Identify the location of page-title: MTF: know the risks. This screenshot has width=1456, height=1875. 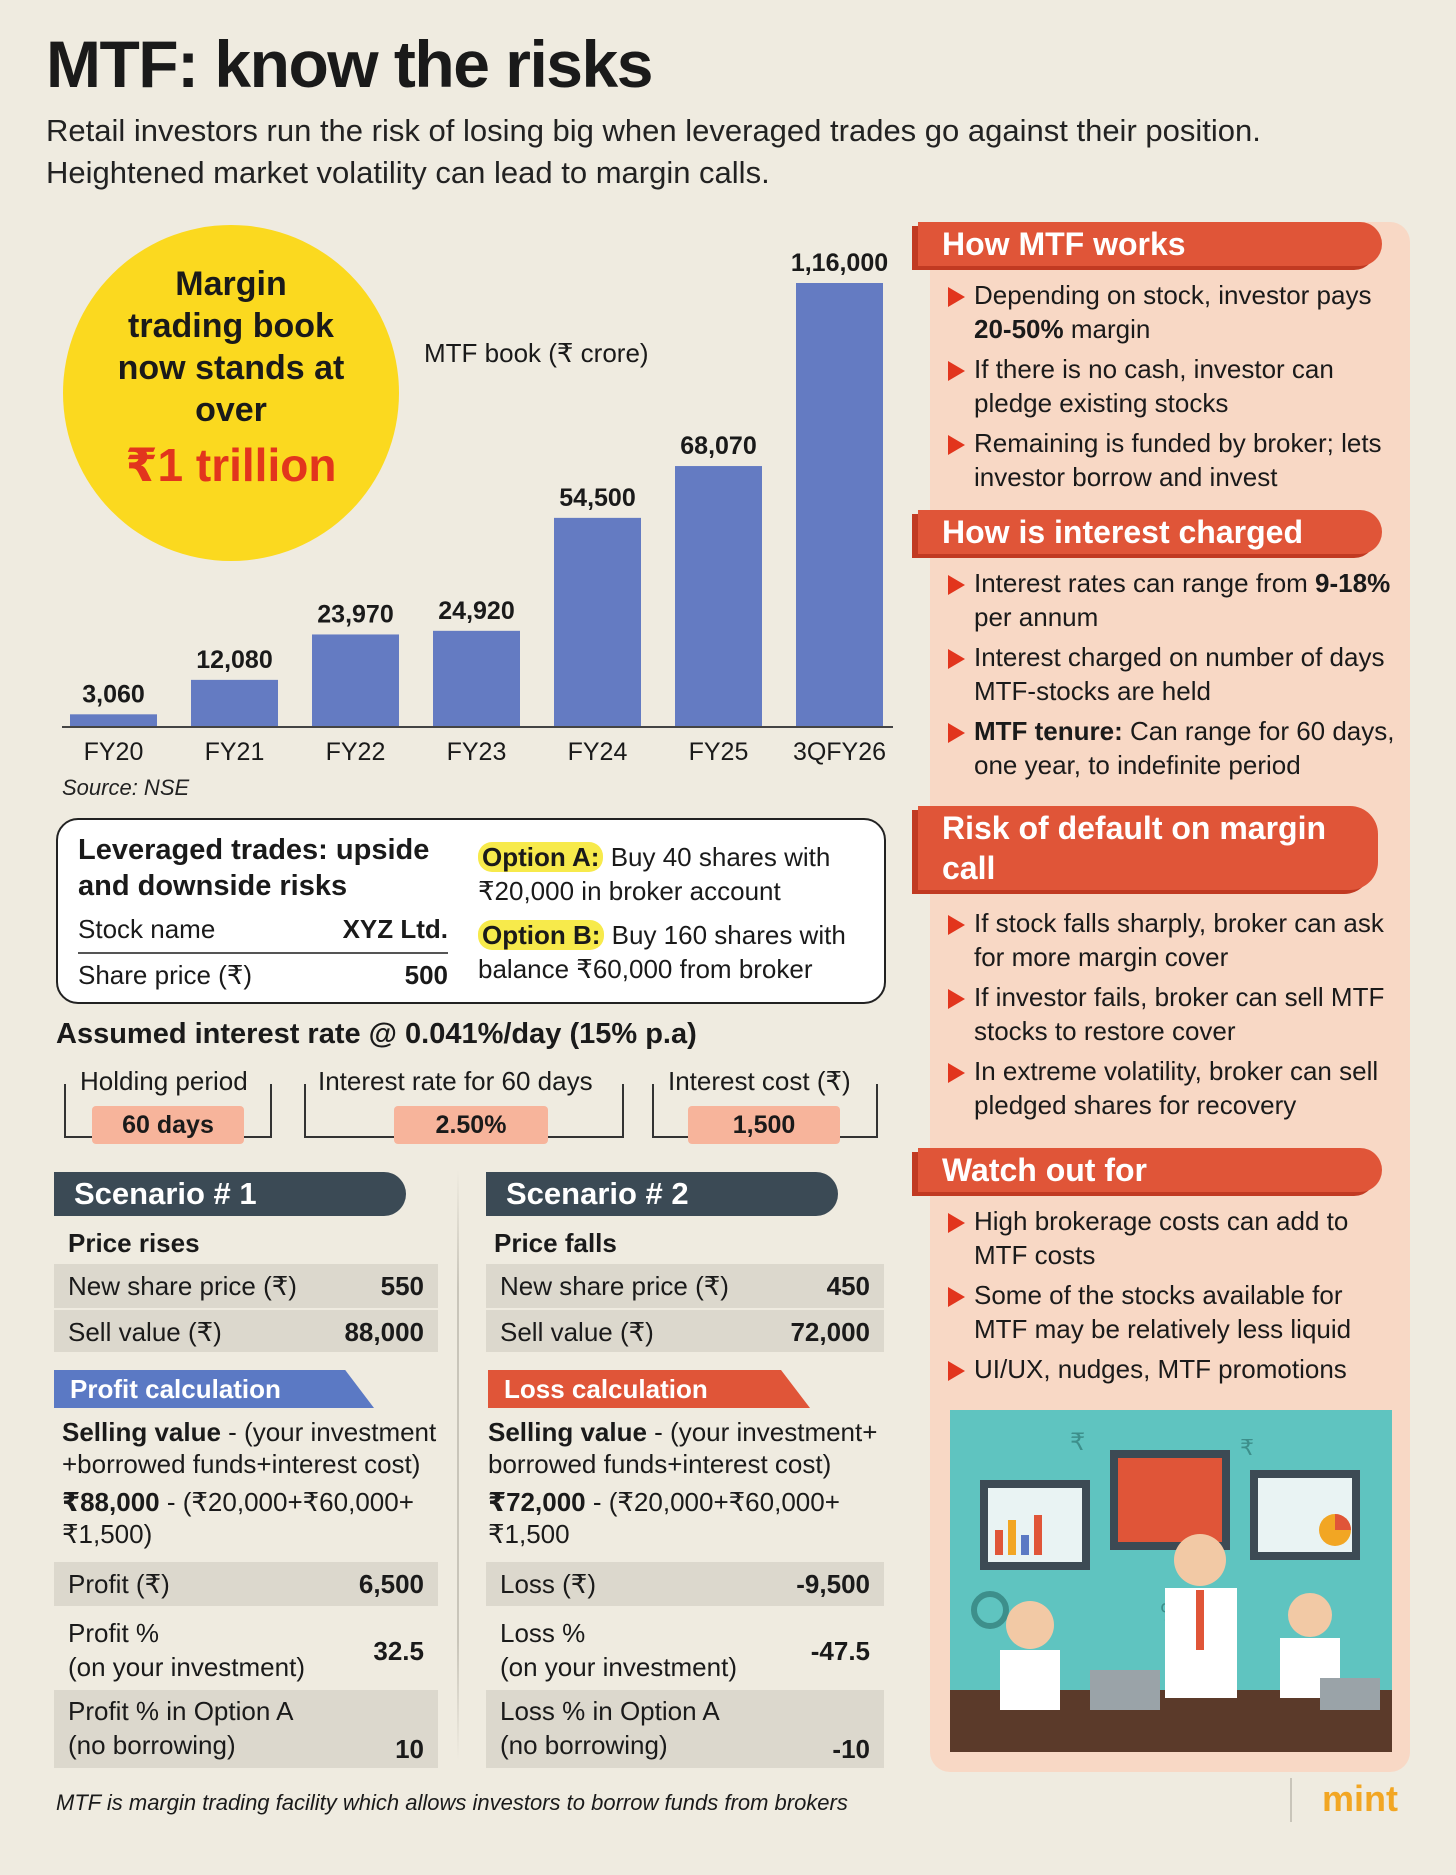
(349, 64).